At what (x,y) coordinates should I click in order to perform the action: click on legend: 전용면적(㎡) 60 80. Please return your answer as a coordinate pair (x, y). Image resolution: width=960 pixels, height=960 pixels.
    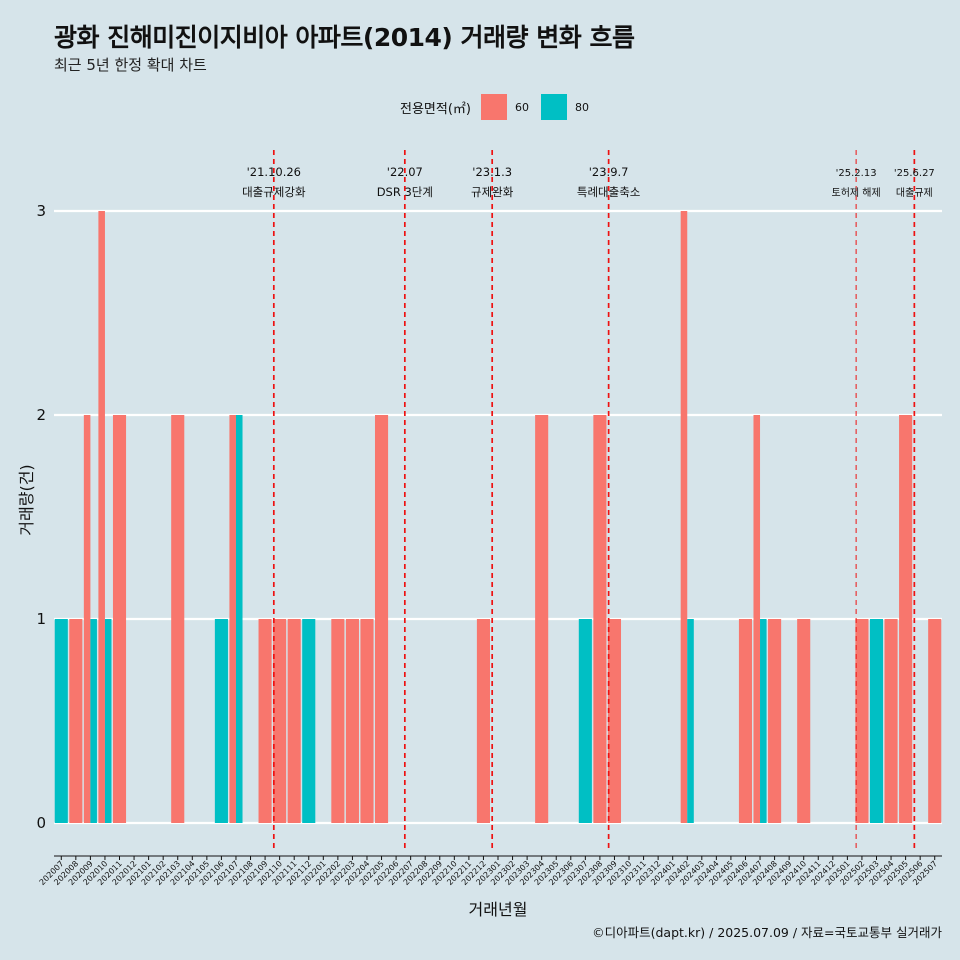
    Looking at the image, I should click on (500, 107).